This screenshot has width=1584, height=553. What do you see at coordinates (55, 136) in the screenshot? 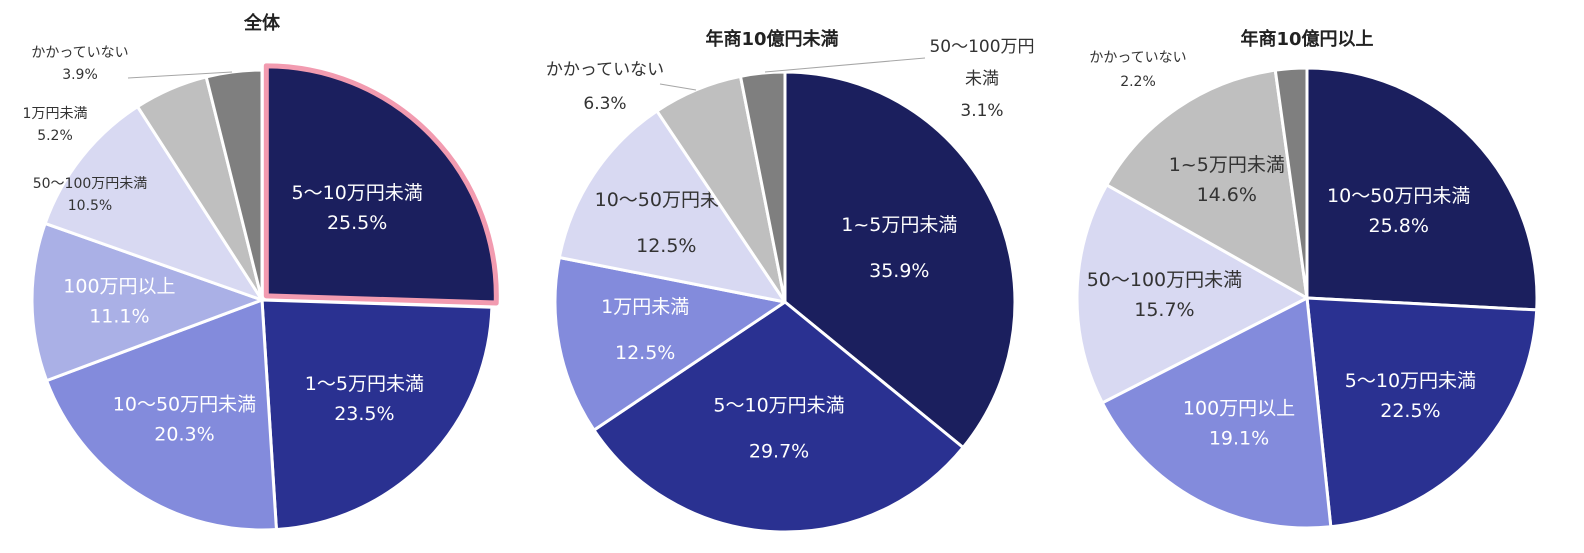
I see `slice-value-label: 5.2%` at bounding box center [55, 136].